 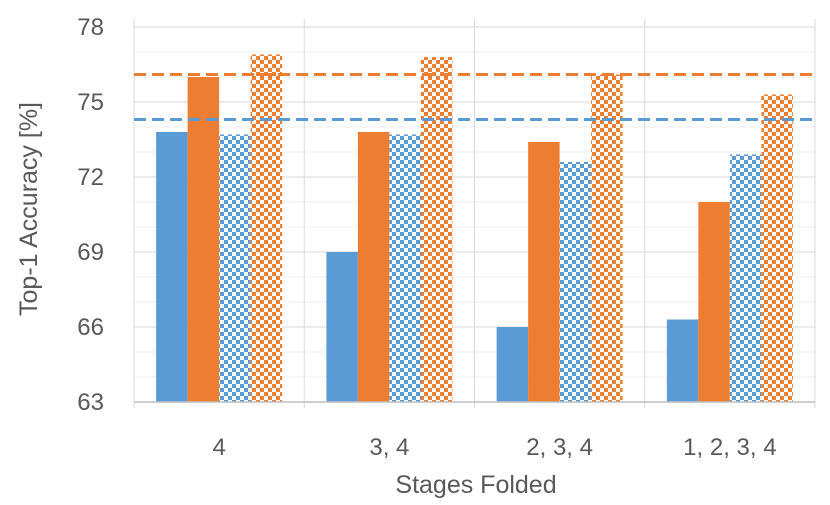 What do you see at coordinates (474, 97) in the screenshot?
I see `reference-lines` at bounding box center [474, 97].